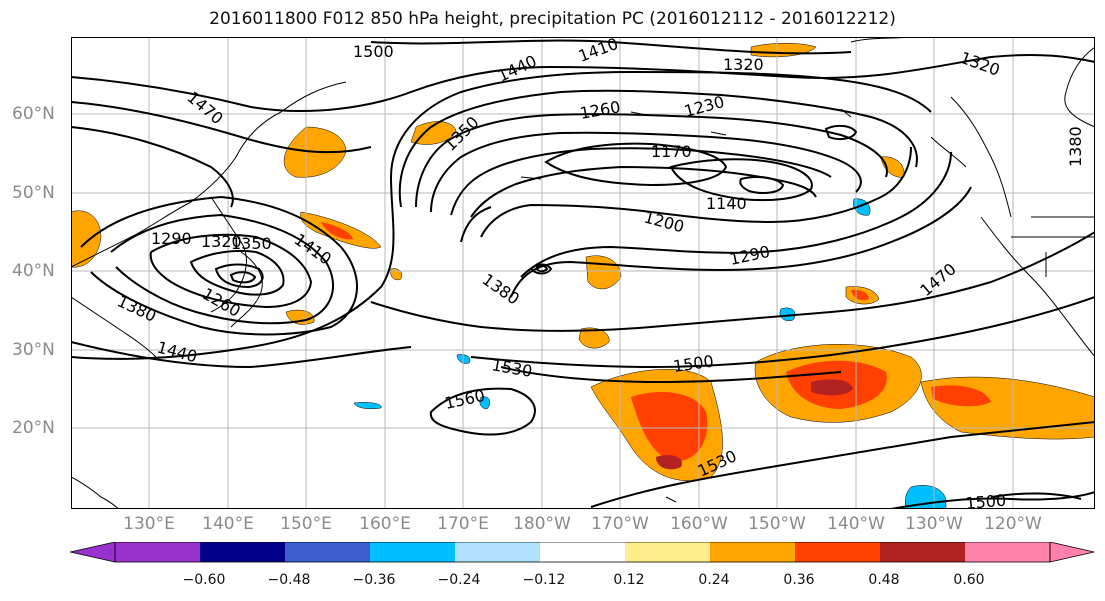 Image resolution: width=1105 pixels, height=601 pixels. I want to click on colorbar-tick-label: 0.12, so click(629, 580).